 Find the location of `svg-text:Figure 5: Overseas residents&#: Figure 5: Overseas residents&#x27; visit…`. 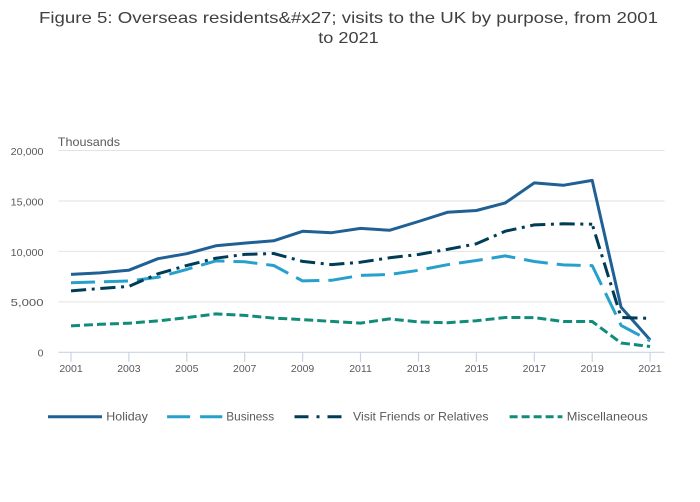

svg-text:Figure 5: Overseas residents&#: Figure 5: Overseas residents&#x27; visit… is located at coordinates (348, 18).